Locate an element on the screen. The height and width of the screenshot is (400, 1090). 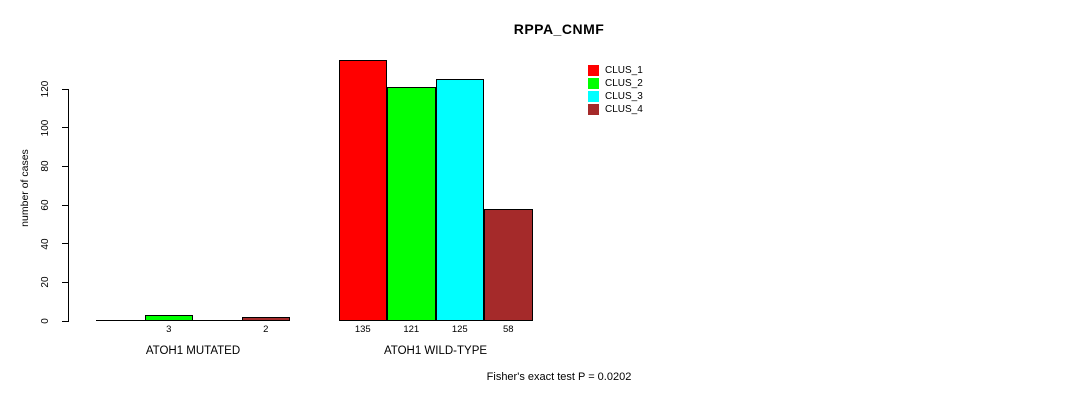
legend-item-label: CLUS_2 is located at coordinates (624, 83).